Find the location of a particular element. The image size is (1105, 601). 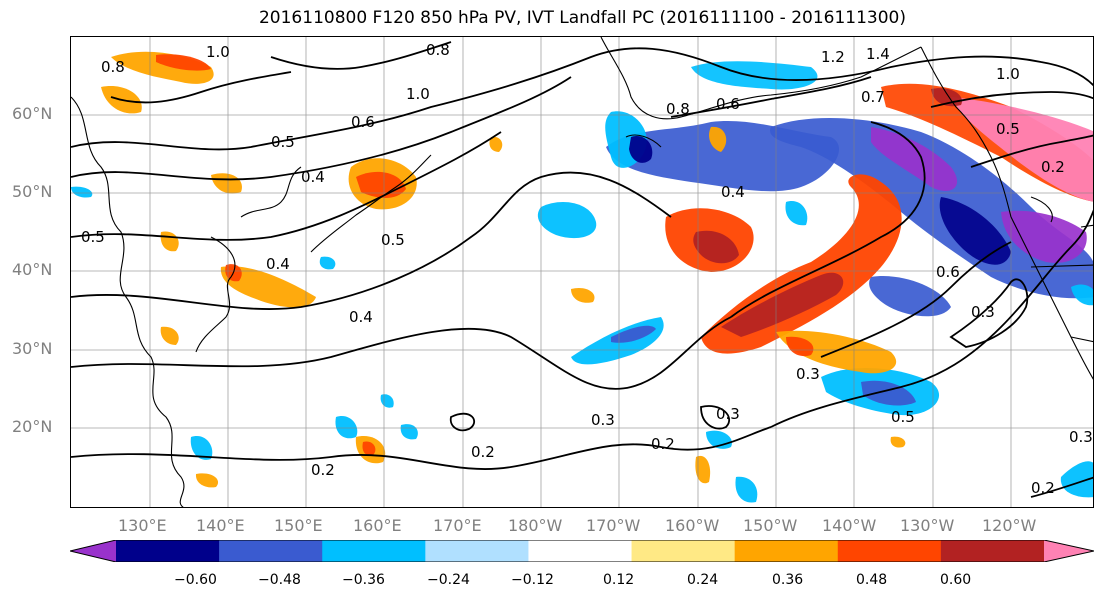

contour-label: 1.4 is located at coordinates (878, 54).